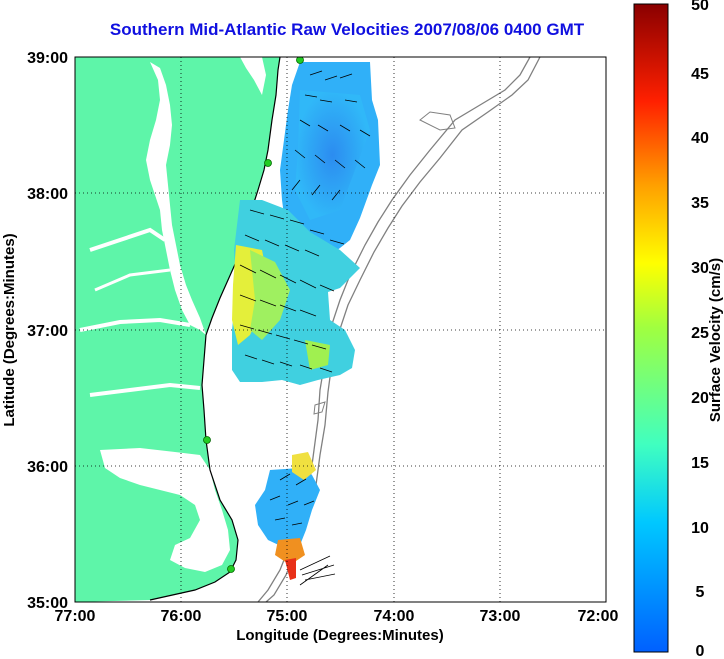  Describe the element at coordinates (253, 76) in the screenshot. I see `delaware-bay` at that location.